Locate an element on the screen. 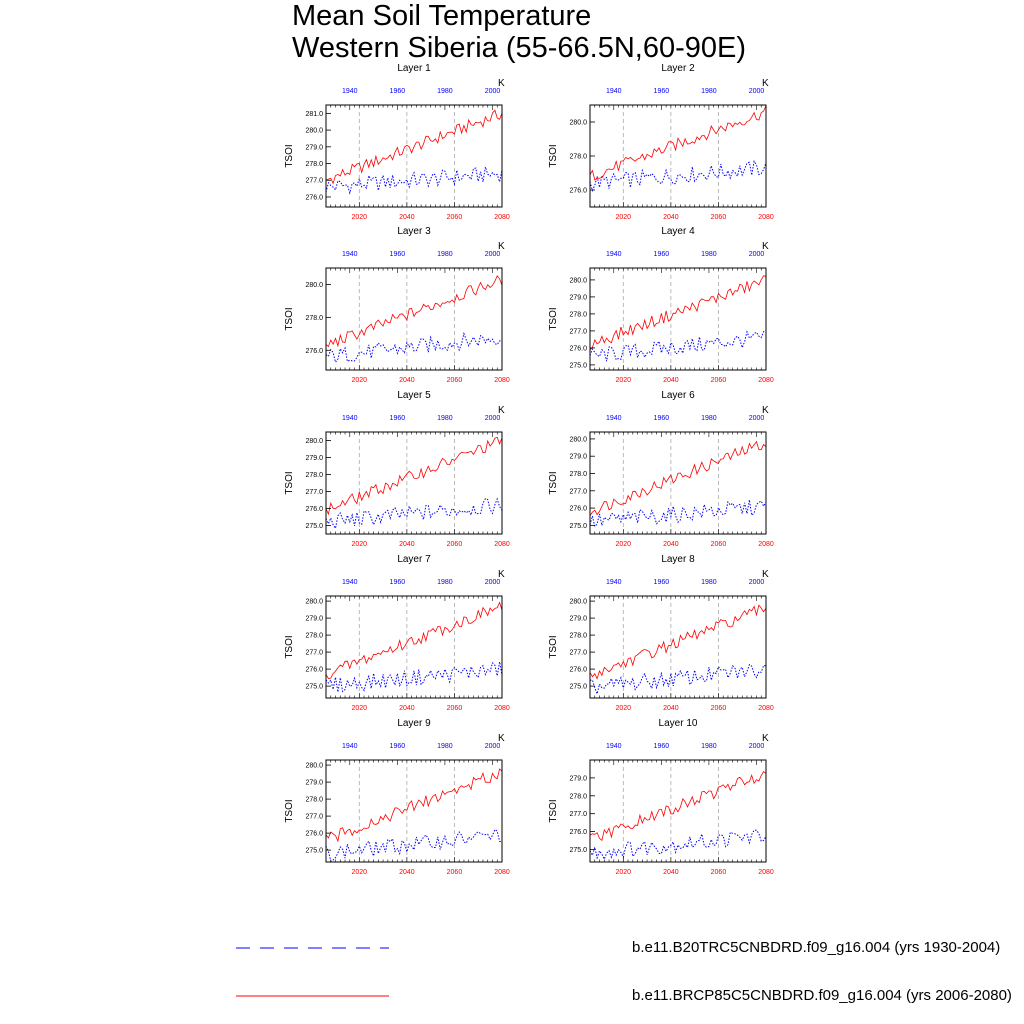 Image resolution: width=1024 pixels, height=1024 pixels. panel-title: Layer 5 is located at coordinates (414, 395).